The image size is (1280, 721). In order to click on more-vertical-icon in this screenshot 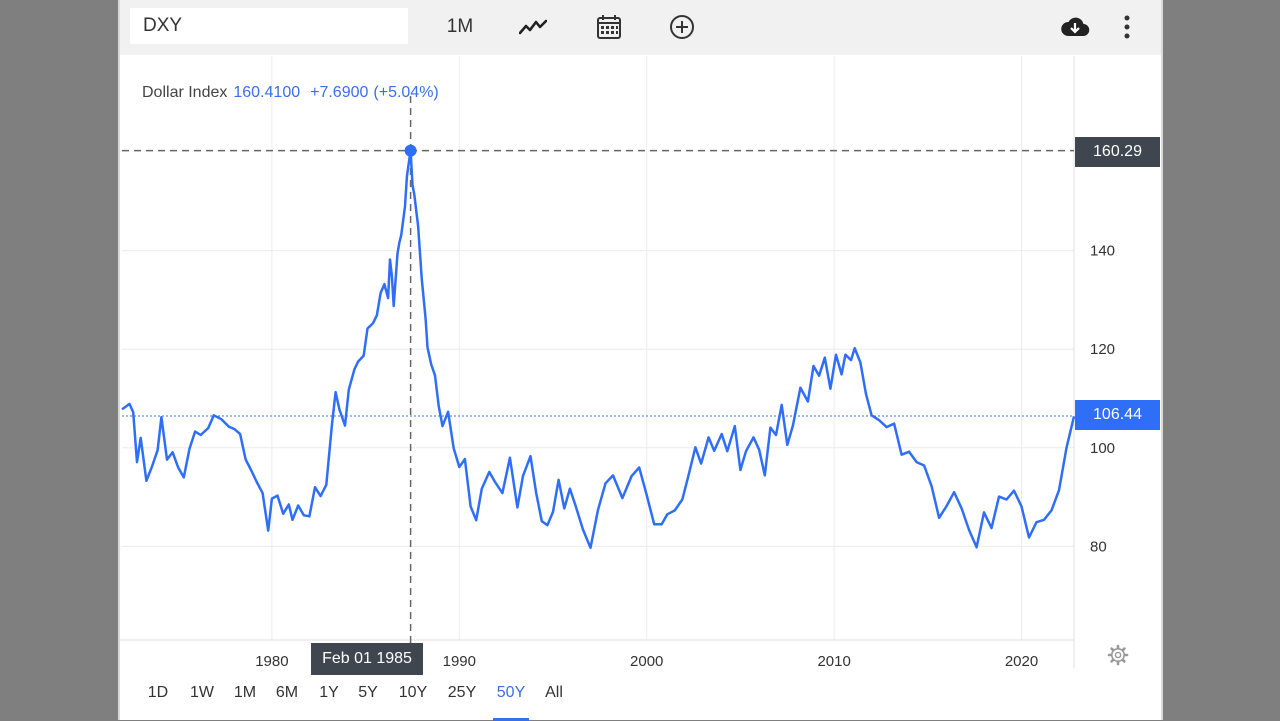, I will do `click(1127, 27)`.